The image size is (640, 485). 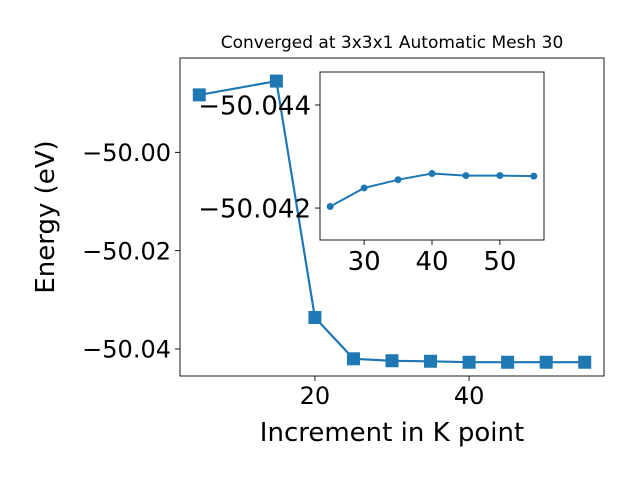 I want to click on inset-series, so click(x=432, y=190).